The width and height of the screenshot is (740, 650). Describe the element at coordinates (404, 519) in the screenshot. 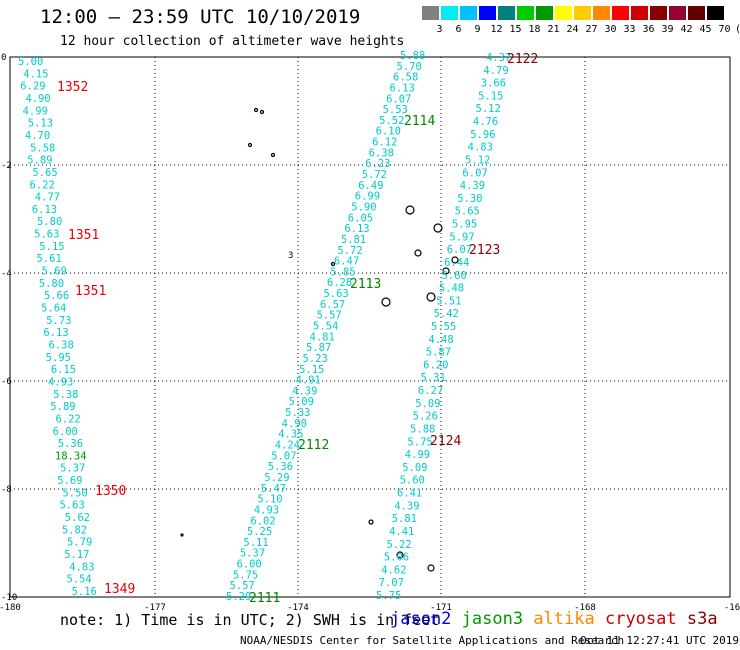

I see `wave-height-value: 5.81` at that location.